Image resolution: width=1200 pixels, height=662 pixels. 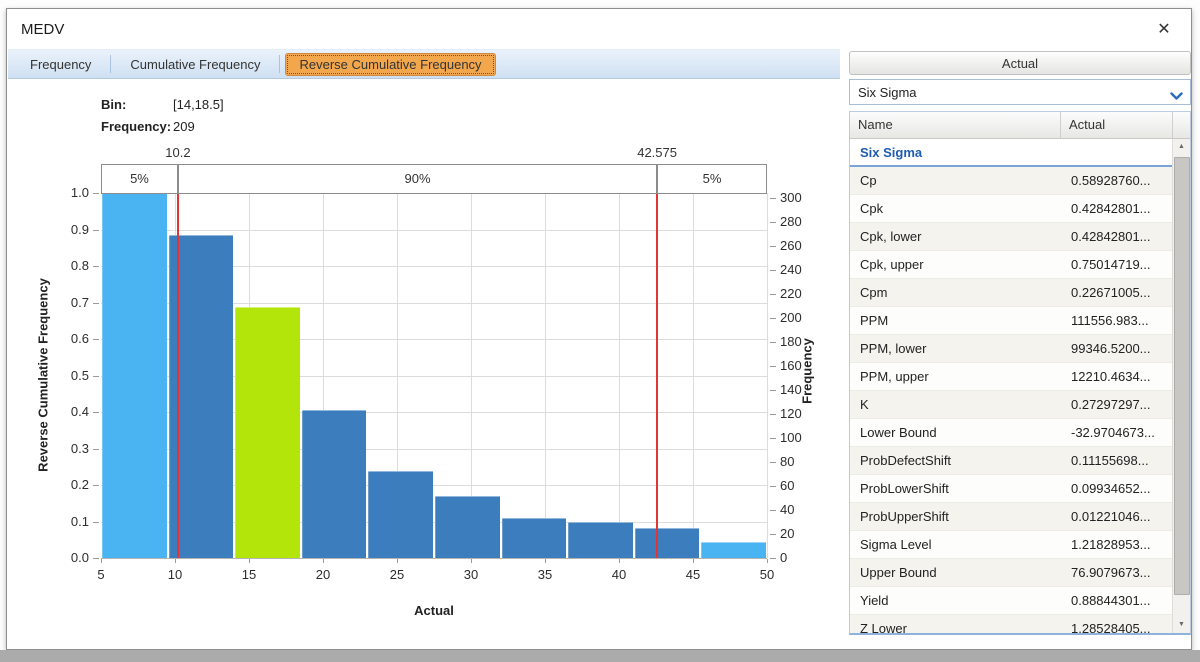 I want to click on x-tick-label: 40, so click(x=619, y=574).